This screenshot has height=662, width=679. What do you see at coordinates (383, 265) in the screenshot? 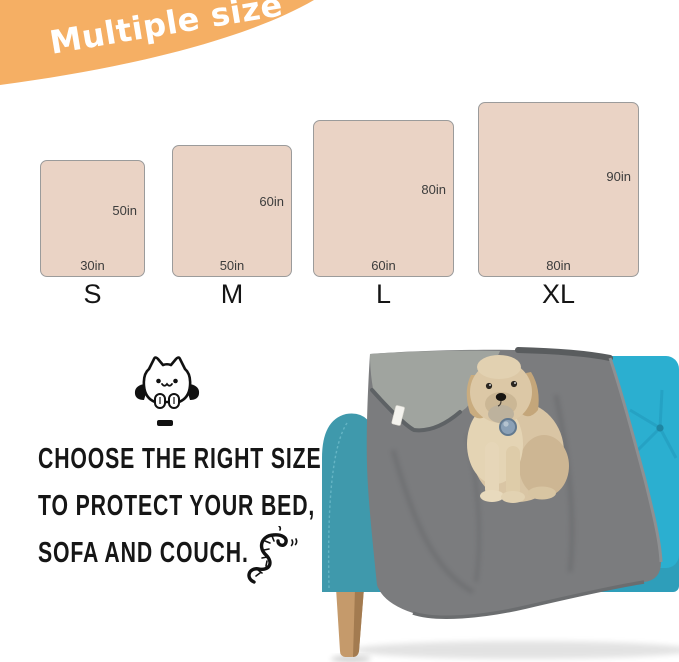
I see `size-l-bottom-dimension: 60in` at bounding box center [383, 265].